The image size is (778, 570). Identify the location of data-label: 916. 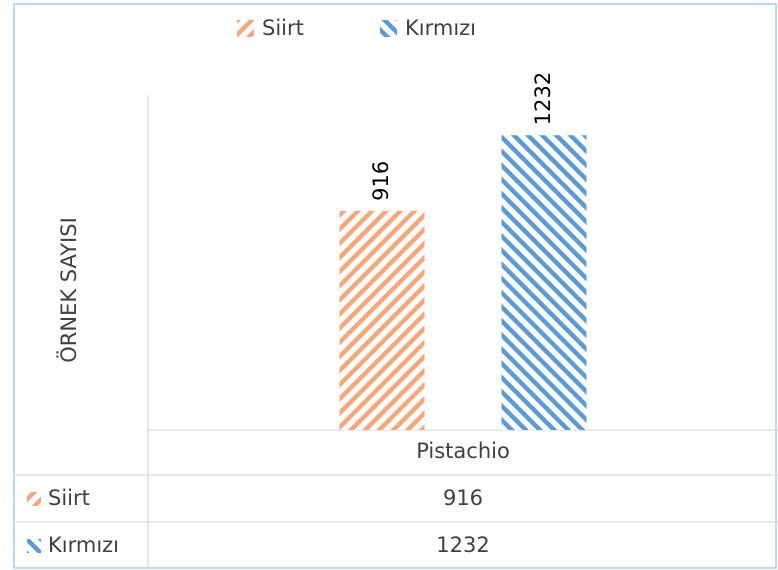
(381, 181).